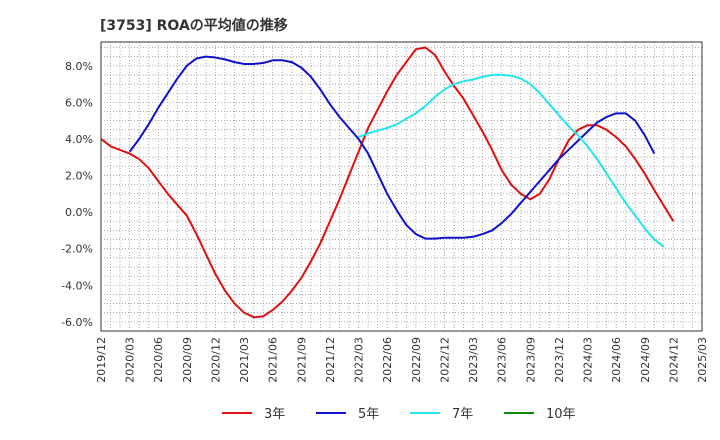  Describe the element at coordinates (473, 360) in the screenshot. I see `x-tick-label: 2023/03` at that location.